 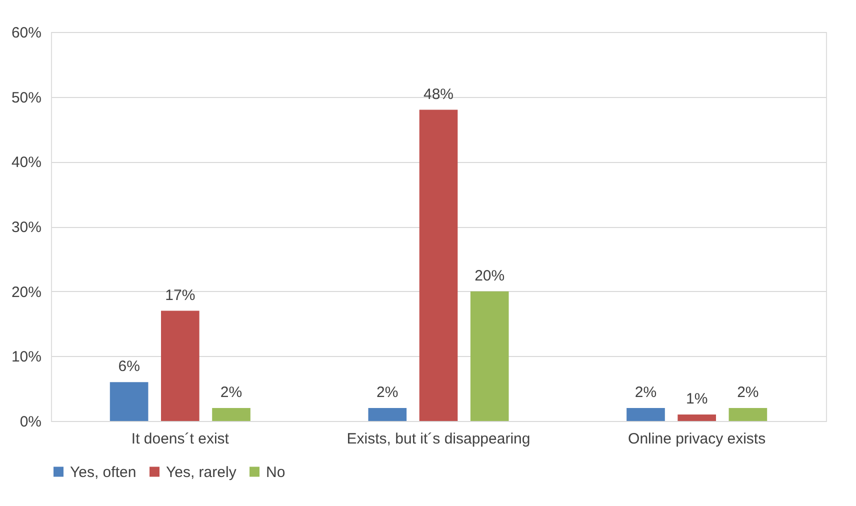 I want to click on data-label: 17%, so click(x=180, y=295).